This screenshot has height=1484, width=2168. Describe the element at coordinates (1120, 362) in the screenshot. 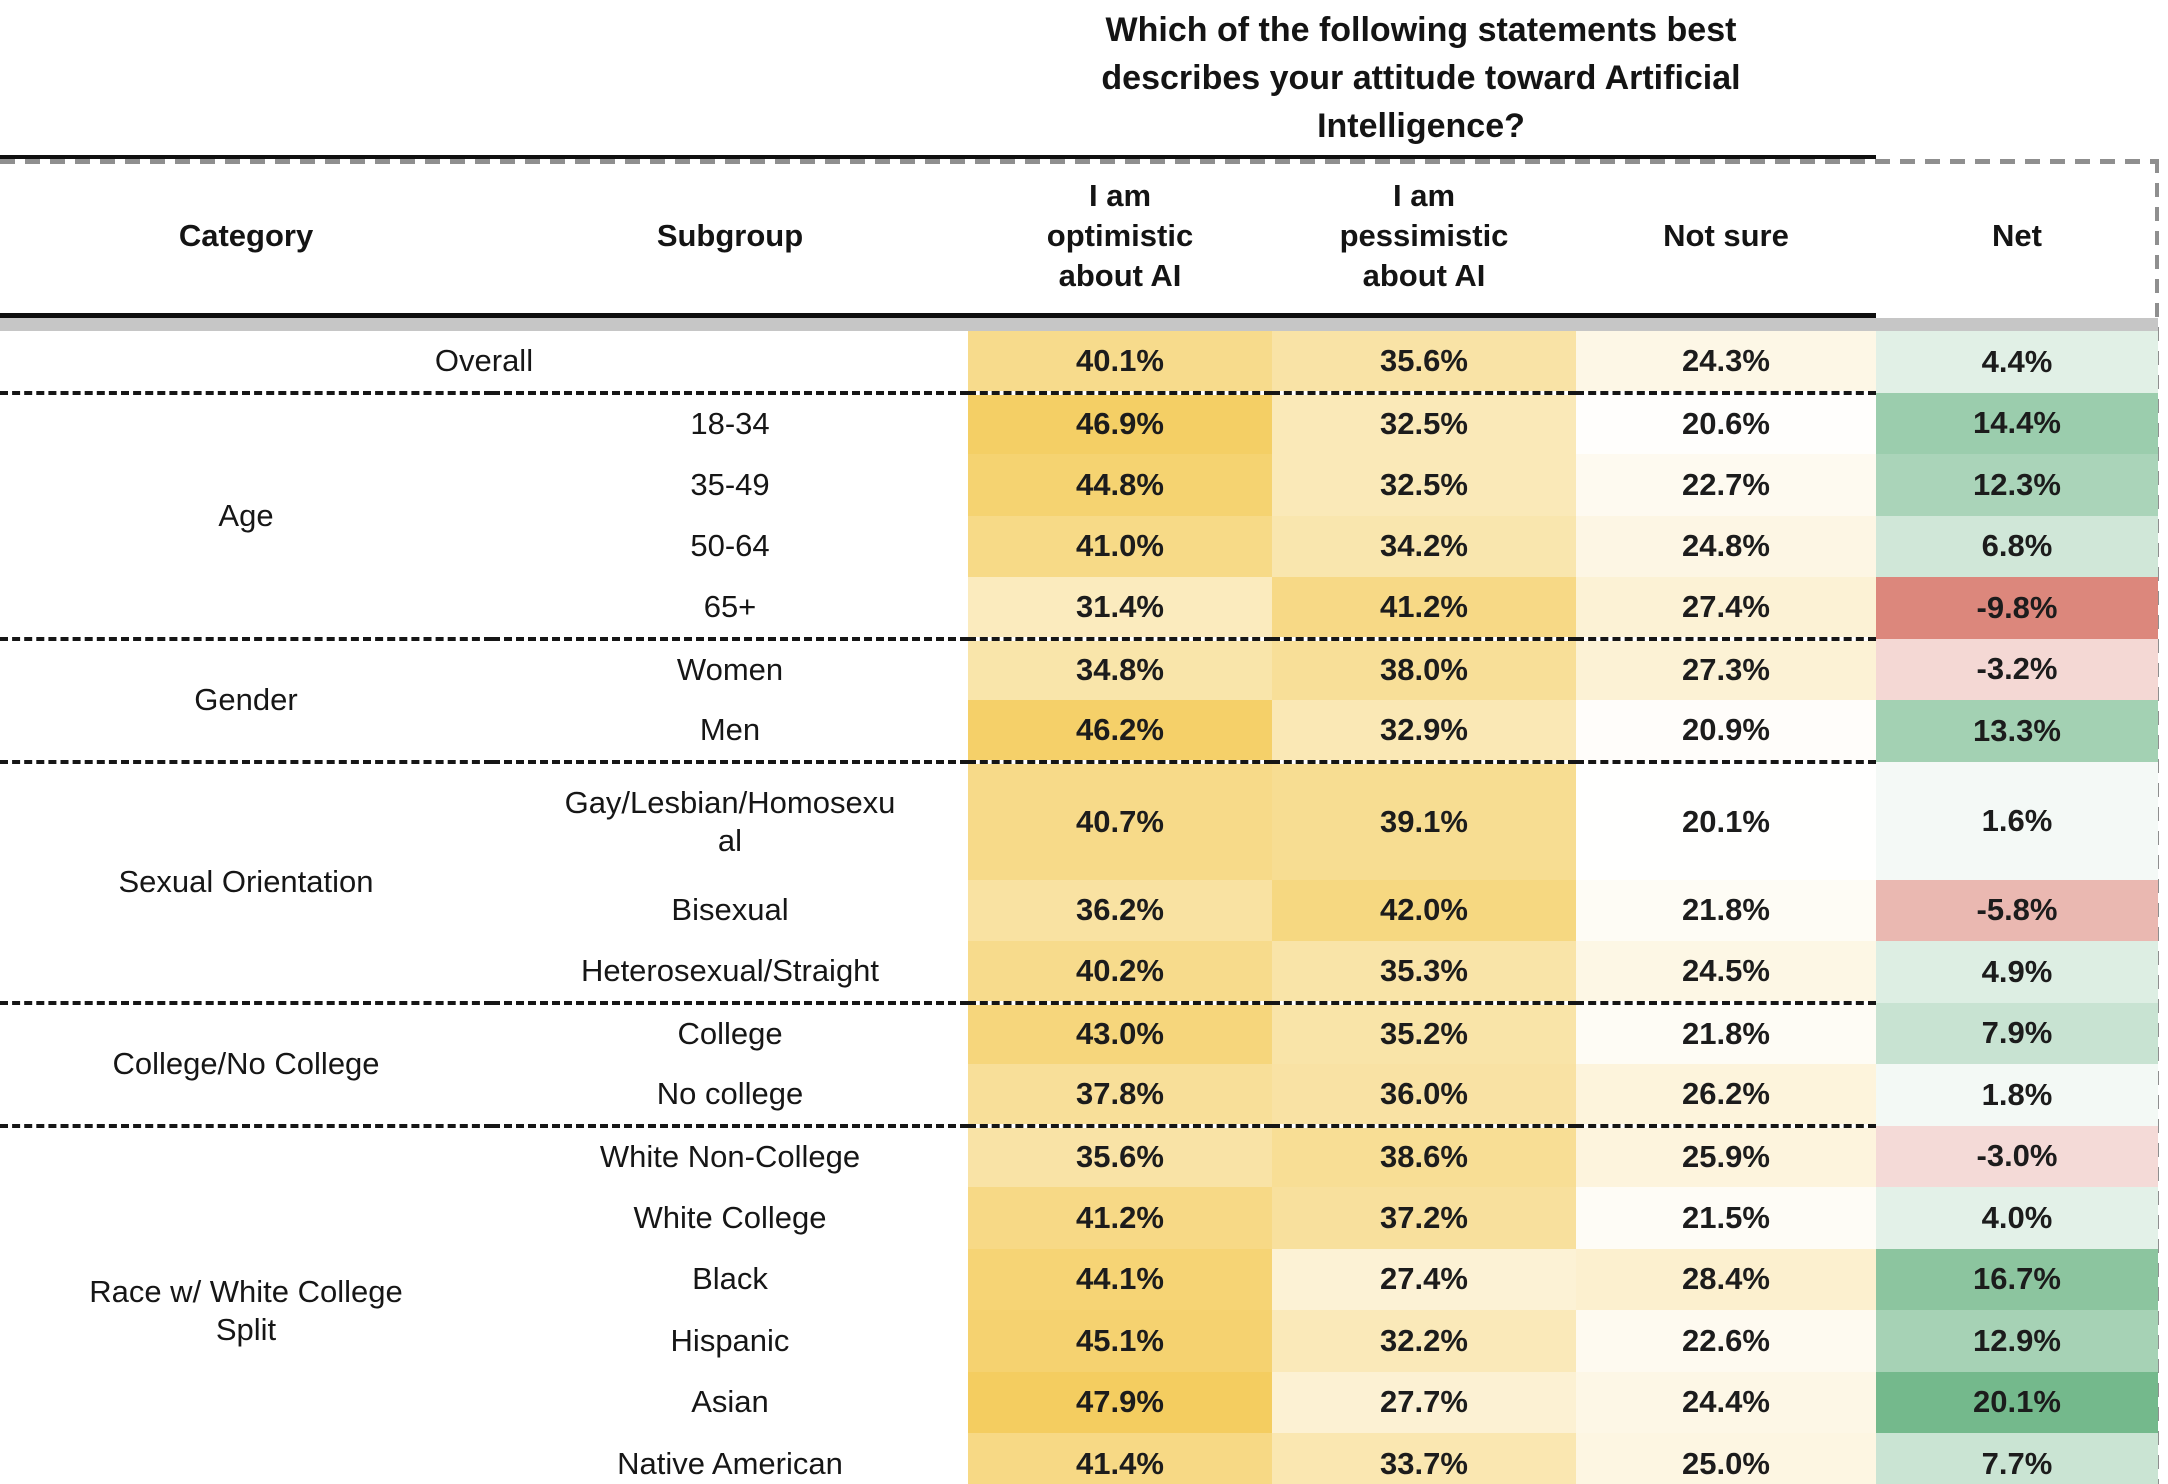

I see `optimistic-cell: 40.1%` at that location.